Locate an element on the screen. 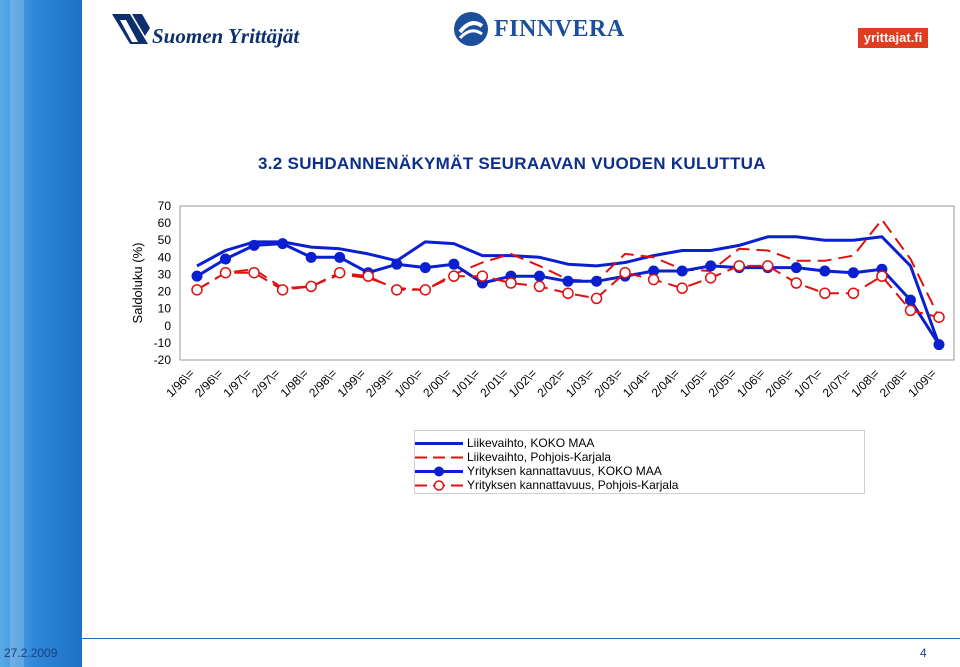 This screenshot has width=960, height=667. x-tick-label: 1/00\= is located at coordinates (409, 383).